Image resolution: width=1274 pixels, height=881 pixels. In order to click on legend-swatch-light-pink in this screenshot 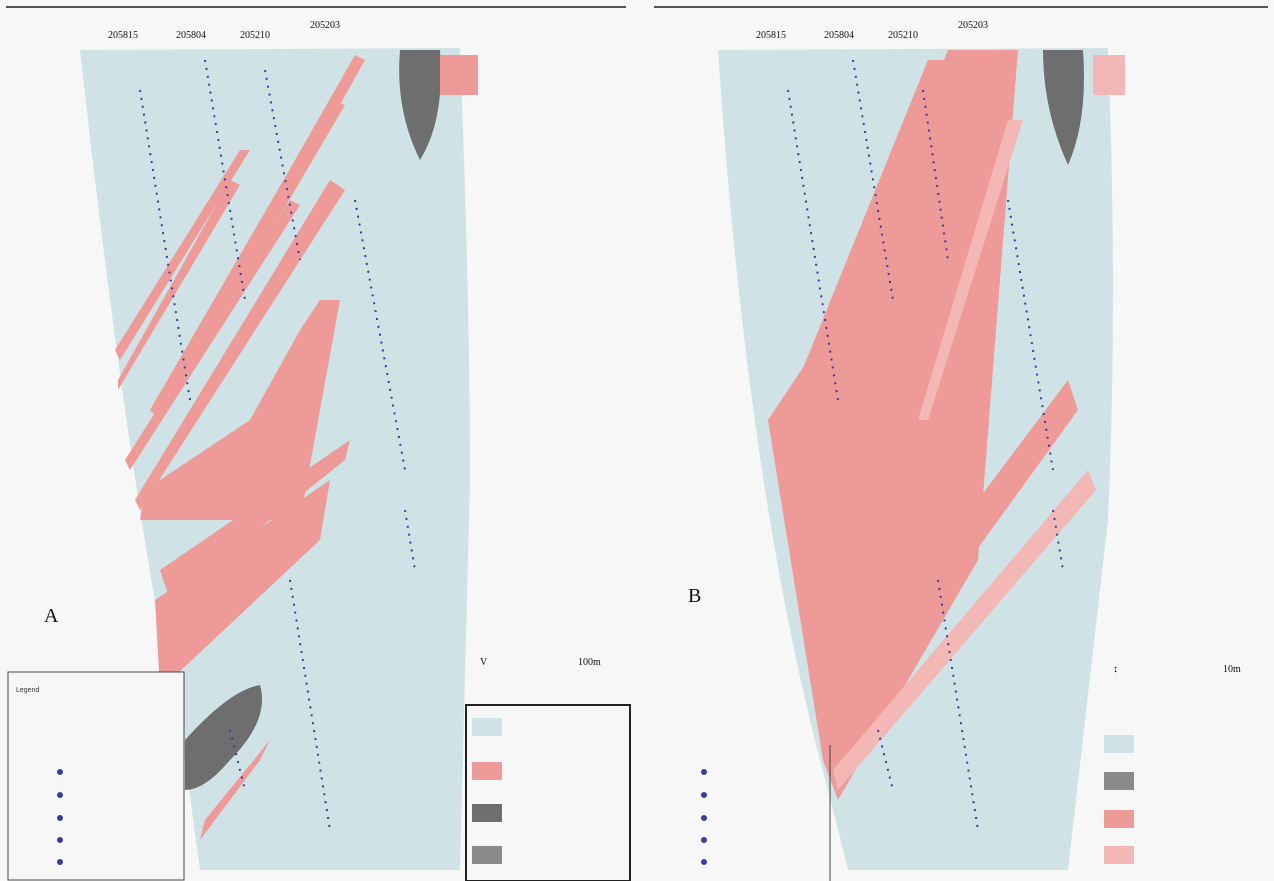, I will do `click(1119, 855)`.